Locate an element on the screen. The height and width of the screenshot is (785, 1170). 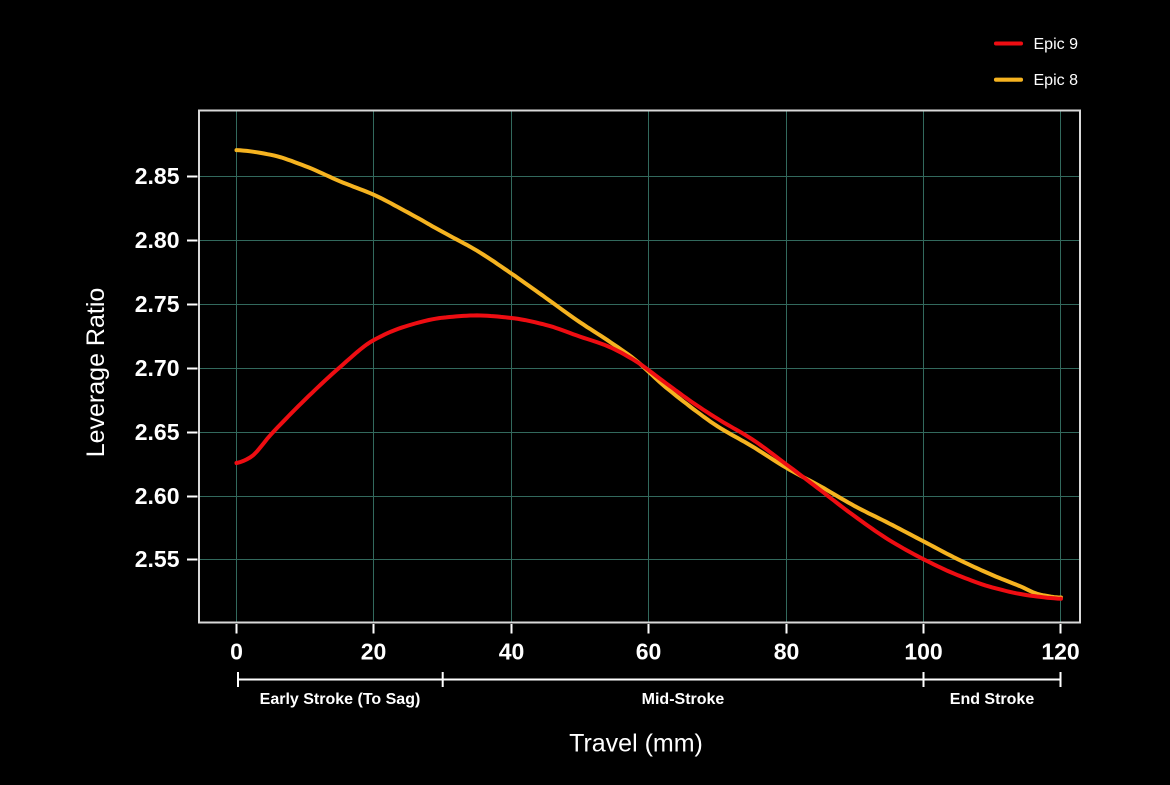
svg-text: Leverage Ratio is located at coordinates (96, 373).